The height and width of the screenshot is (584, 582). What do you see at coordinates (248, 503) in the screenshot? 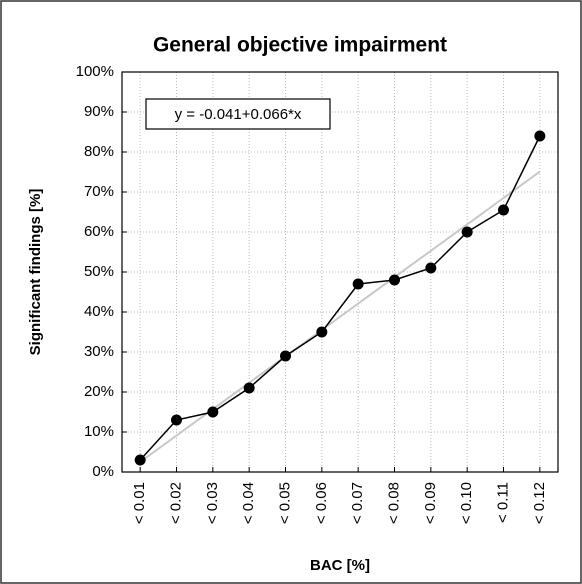
I see `x-tick-label: < 0.04` at bounding box center [248, 503].